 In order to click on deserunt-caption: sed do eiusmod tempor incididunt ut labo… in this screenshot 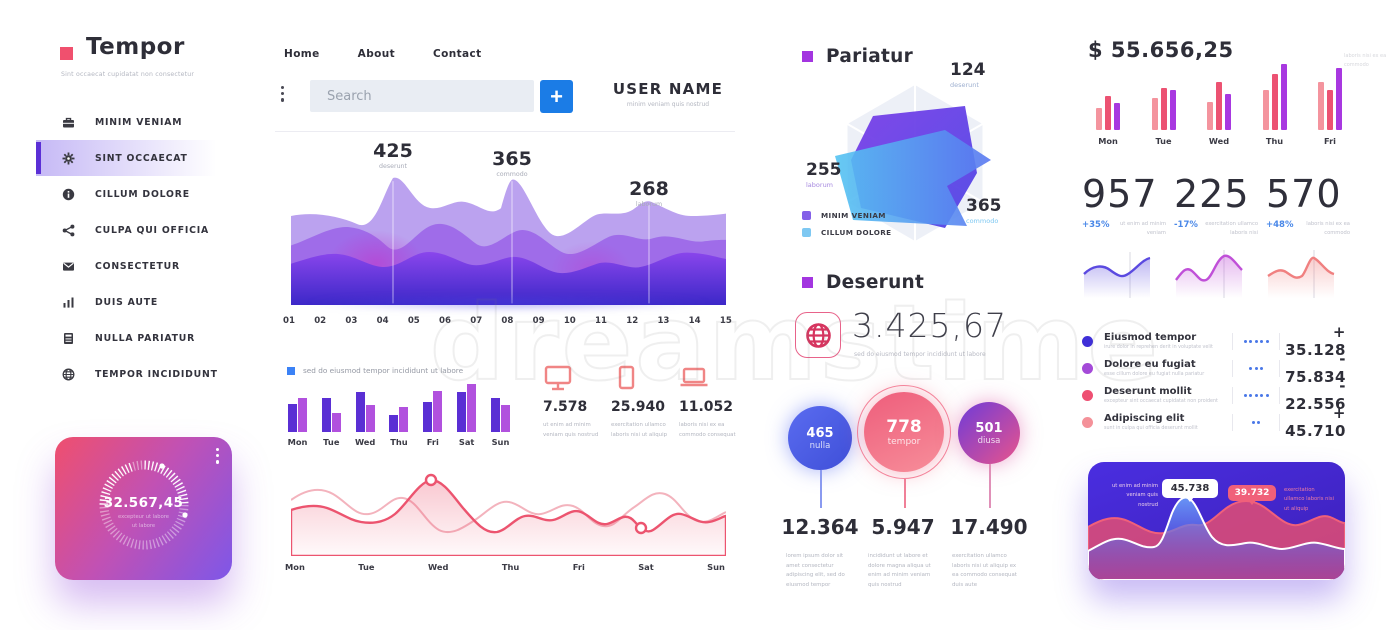, I will do `click(920, 354)`.